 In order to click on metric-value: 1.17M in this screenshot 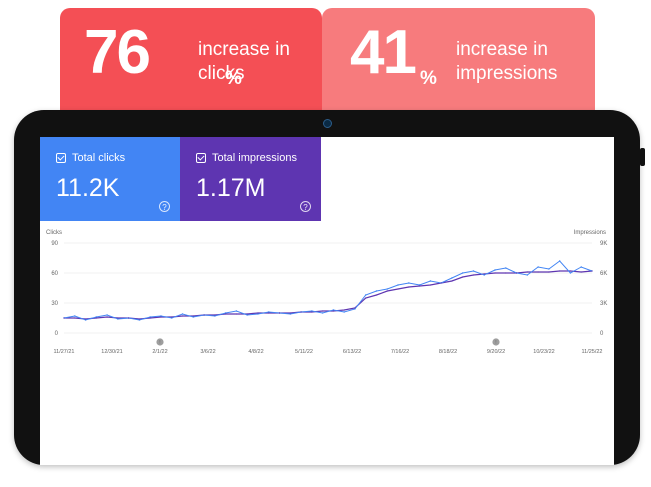, I will do `click(231, 188)`.